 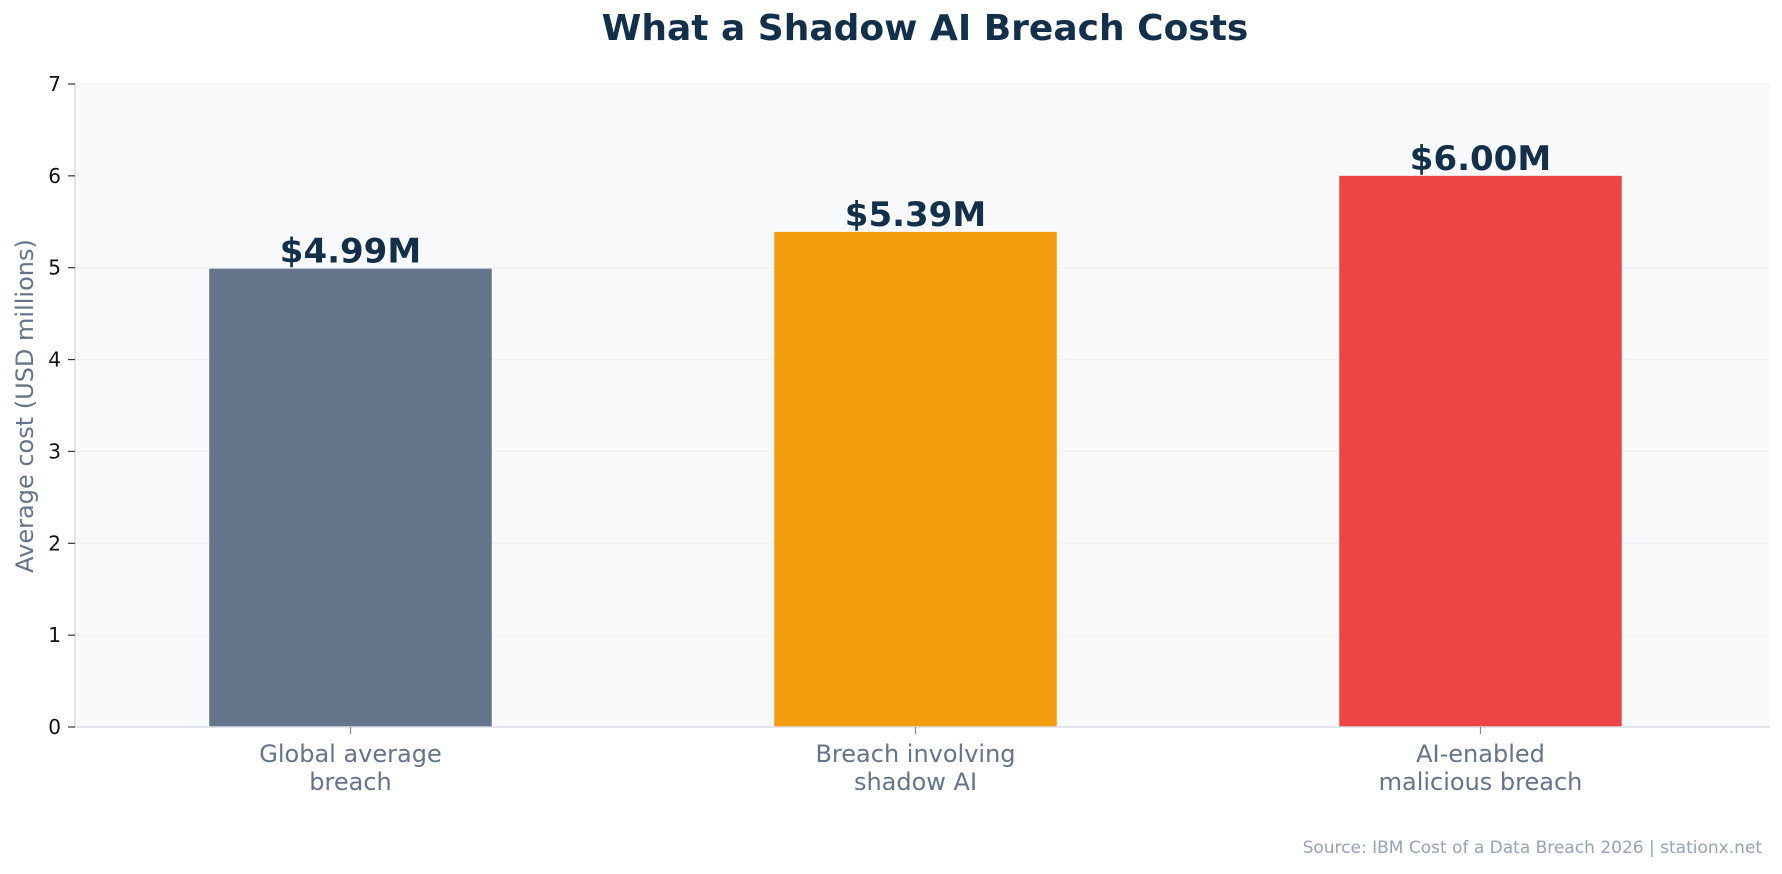 What do you see at coordinates (1480, 159) in the screenshot?
I see `bar-value-label: $6.00M` at bounding box center [1480, 159].